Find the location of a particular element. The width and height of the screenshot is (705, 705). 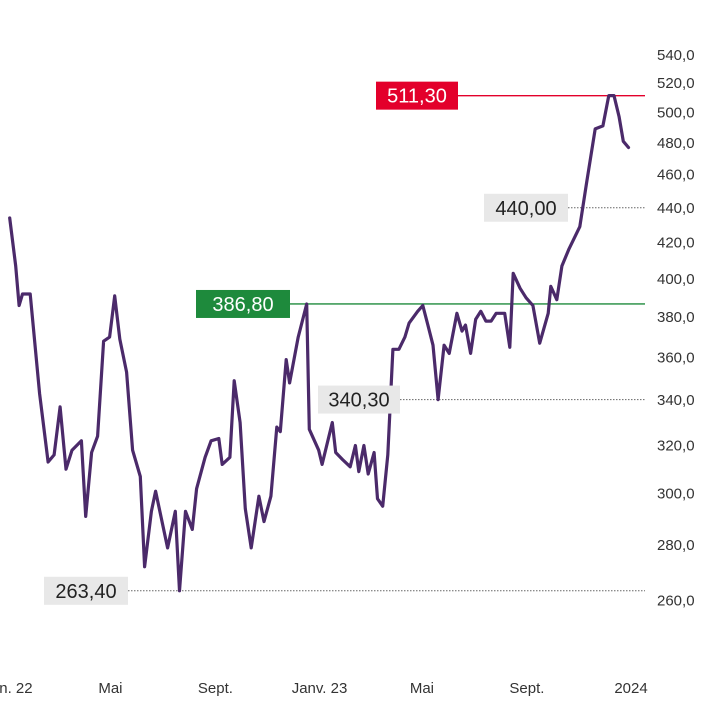

annotation-label: 511,30 is located at coordinates (417, 97).